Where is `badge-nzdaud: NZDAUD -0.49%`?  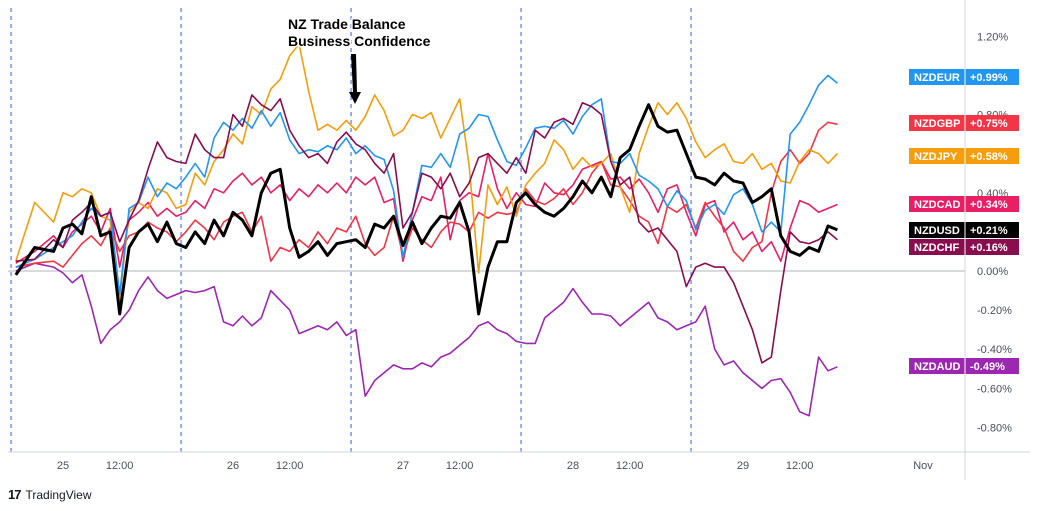
badge-nzdaud: NZDAUD -0.49% is located at coordinates (964, 366).